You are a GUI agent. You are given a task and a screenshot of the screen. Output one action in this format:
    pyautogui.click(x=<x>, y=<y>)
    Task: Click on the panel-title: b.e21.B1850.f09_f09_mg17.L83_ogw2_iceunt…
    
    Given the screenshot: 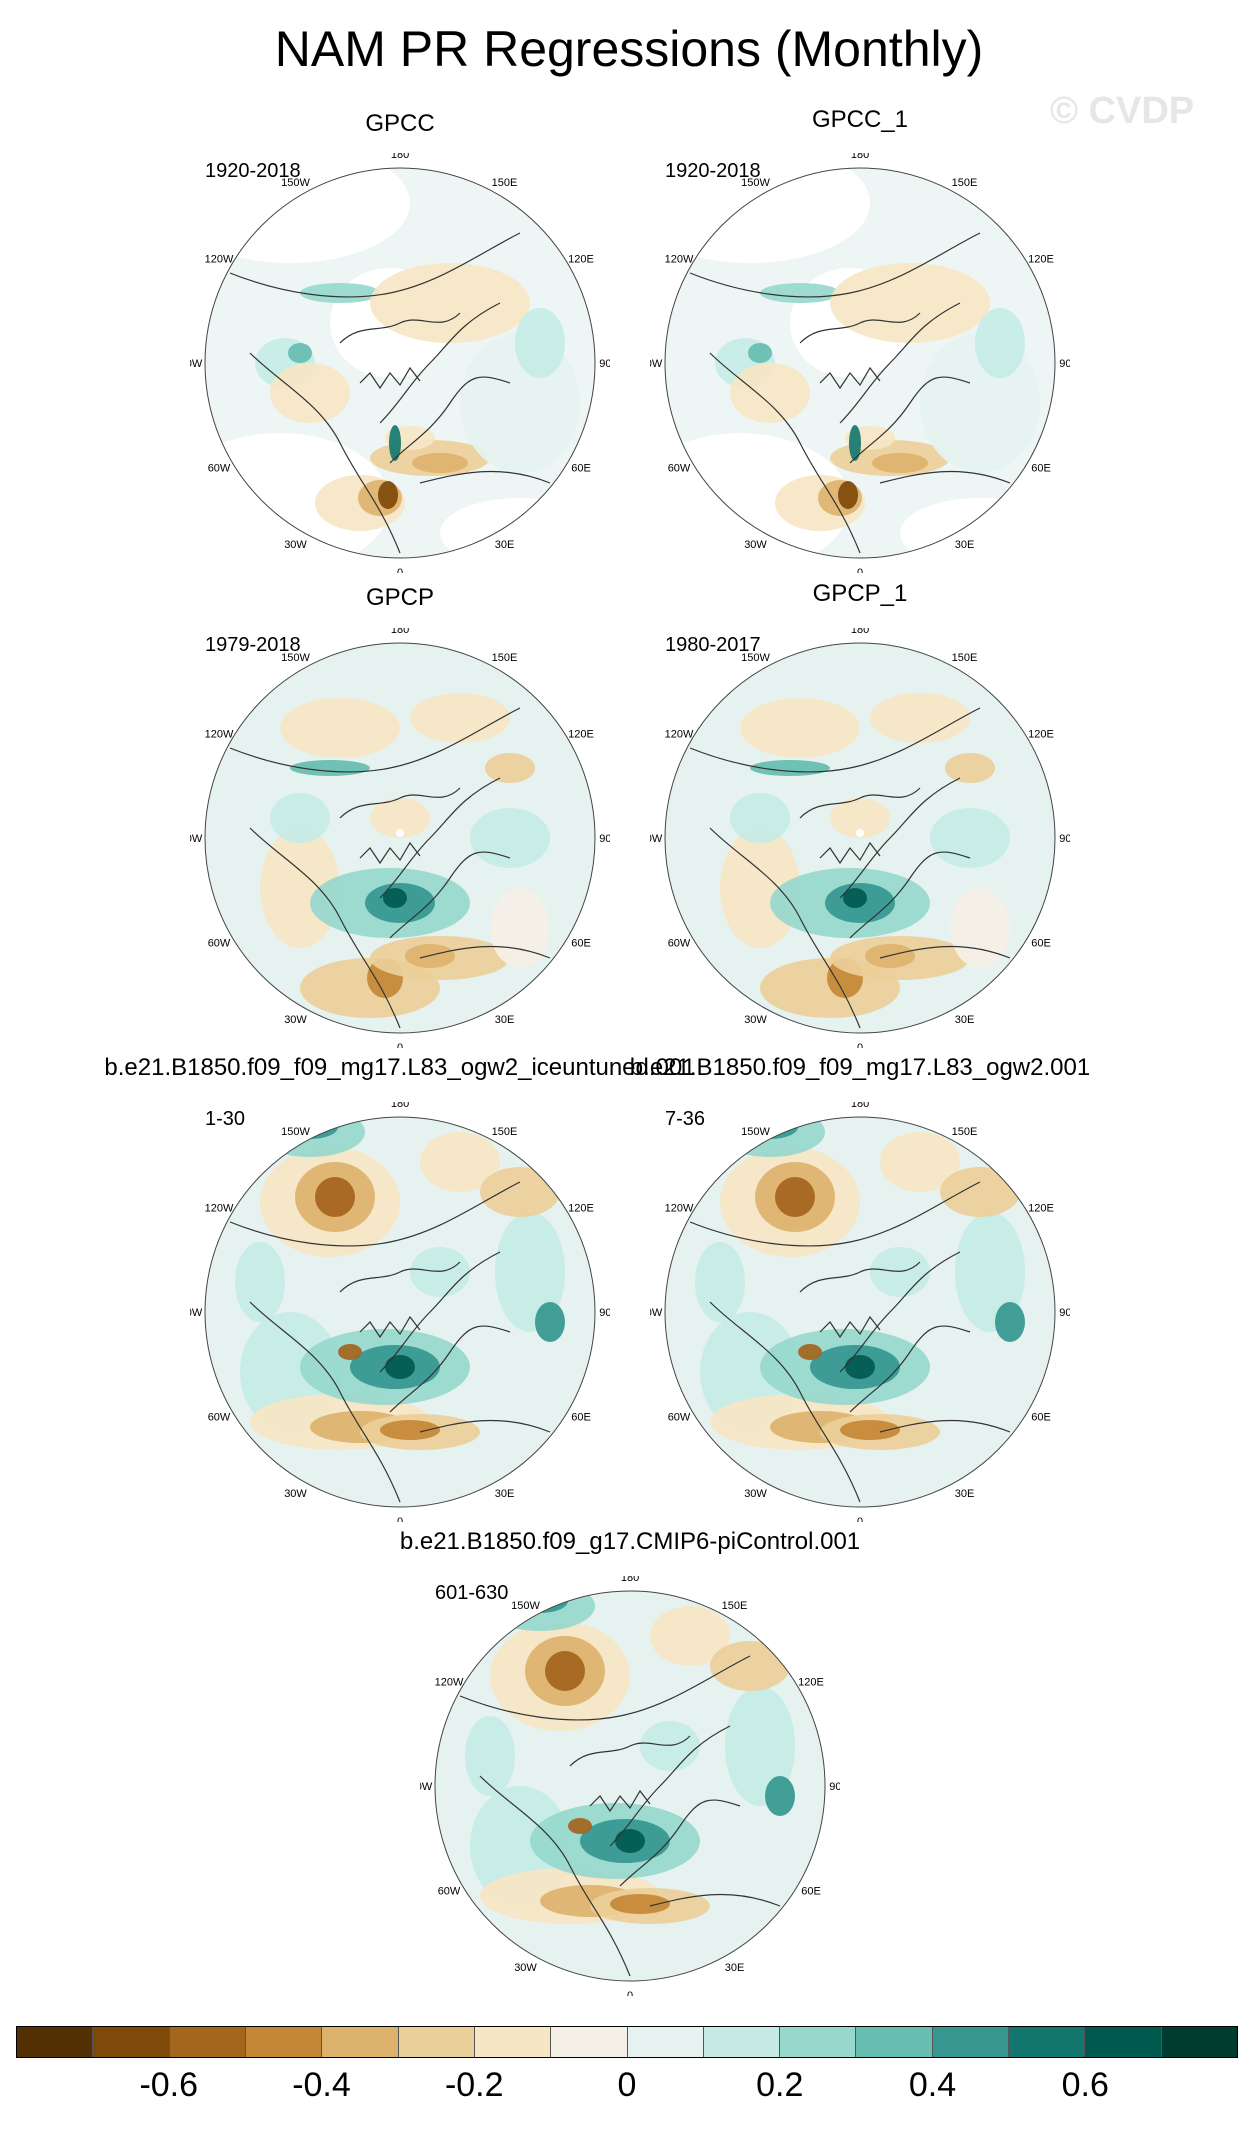 What is the action you would take?
    pyautogui.click(x=400, y=1067)
    